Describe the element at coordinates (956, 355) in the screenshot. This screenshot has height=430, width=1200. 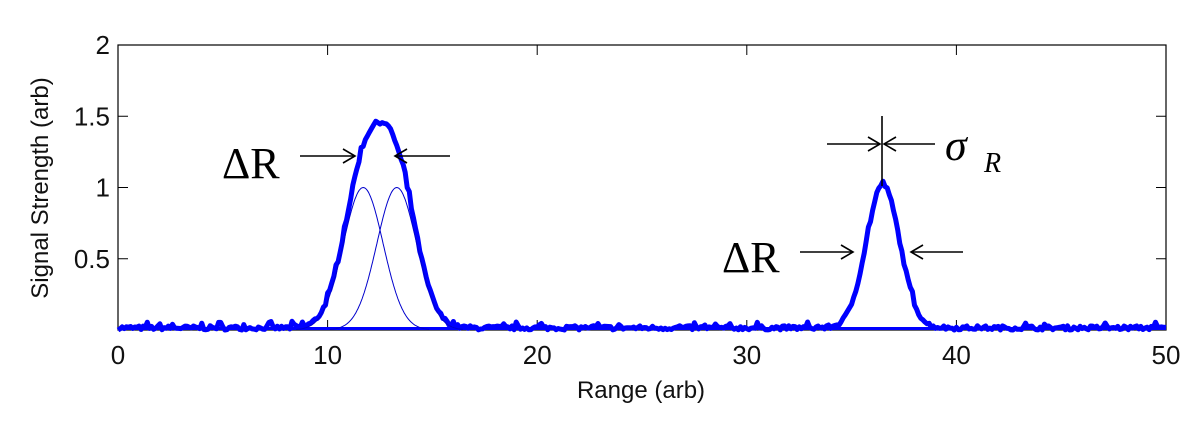
I see `x-tick-label: 40` at that location.